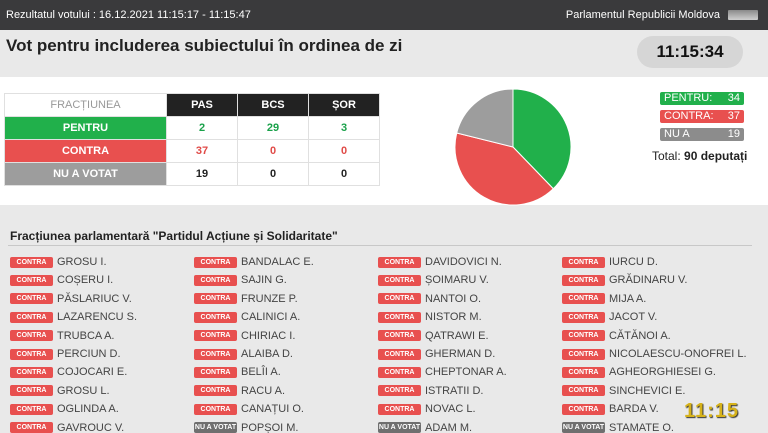 The image size is (768, 433). Describe the element at coordinates (654, 354) in the screenshot. I see `deputy-item: CONTRA NICOLAESCU-ONOFREI L.` at that location.